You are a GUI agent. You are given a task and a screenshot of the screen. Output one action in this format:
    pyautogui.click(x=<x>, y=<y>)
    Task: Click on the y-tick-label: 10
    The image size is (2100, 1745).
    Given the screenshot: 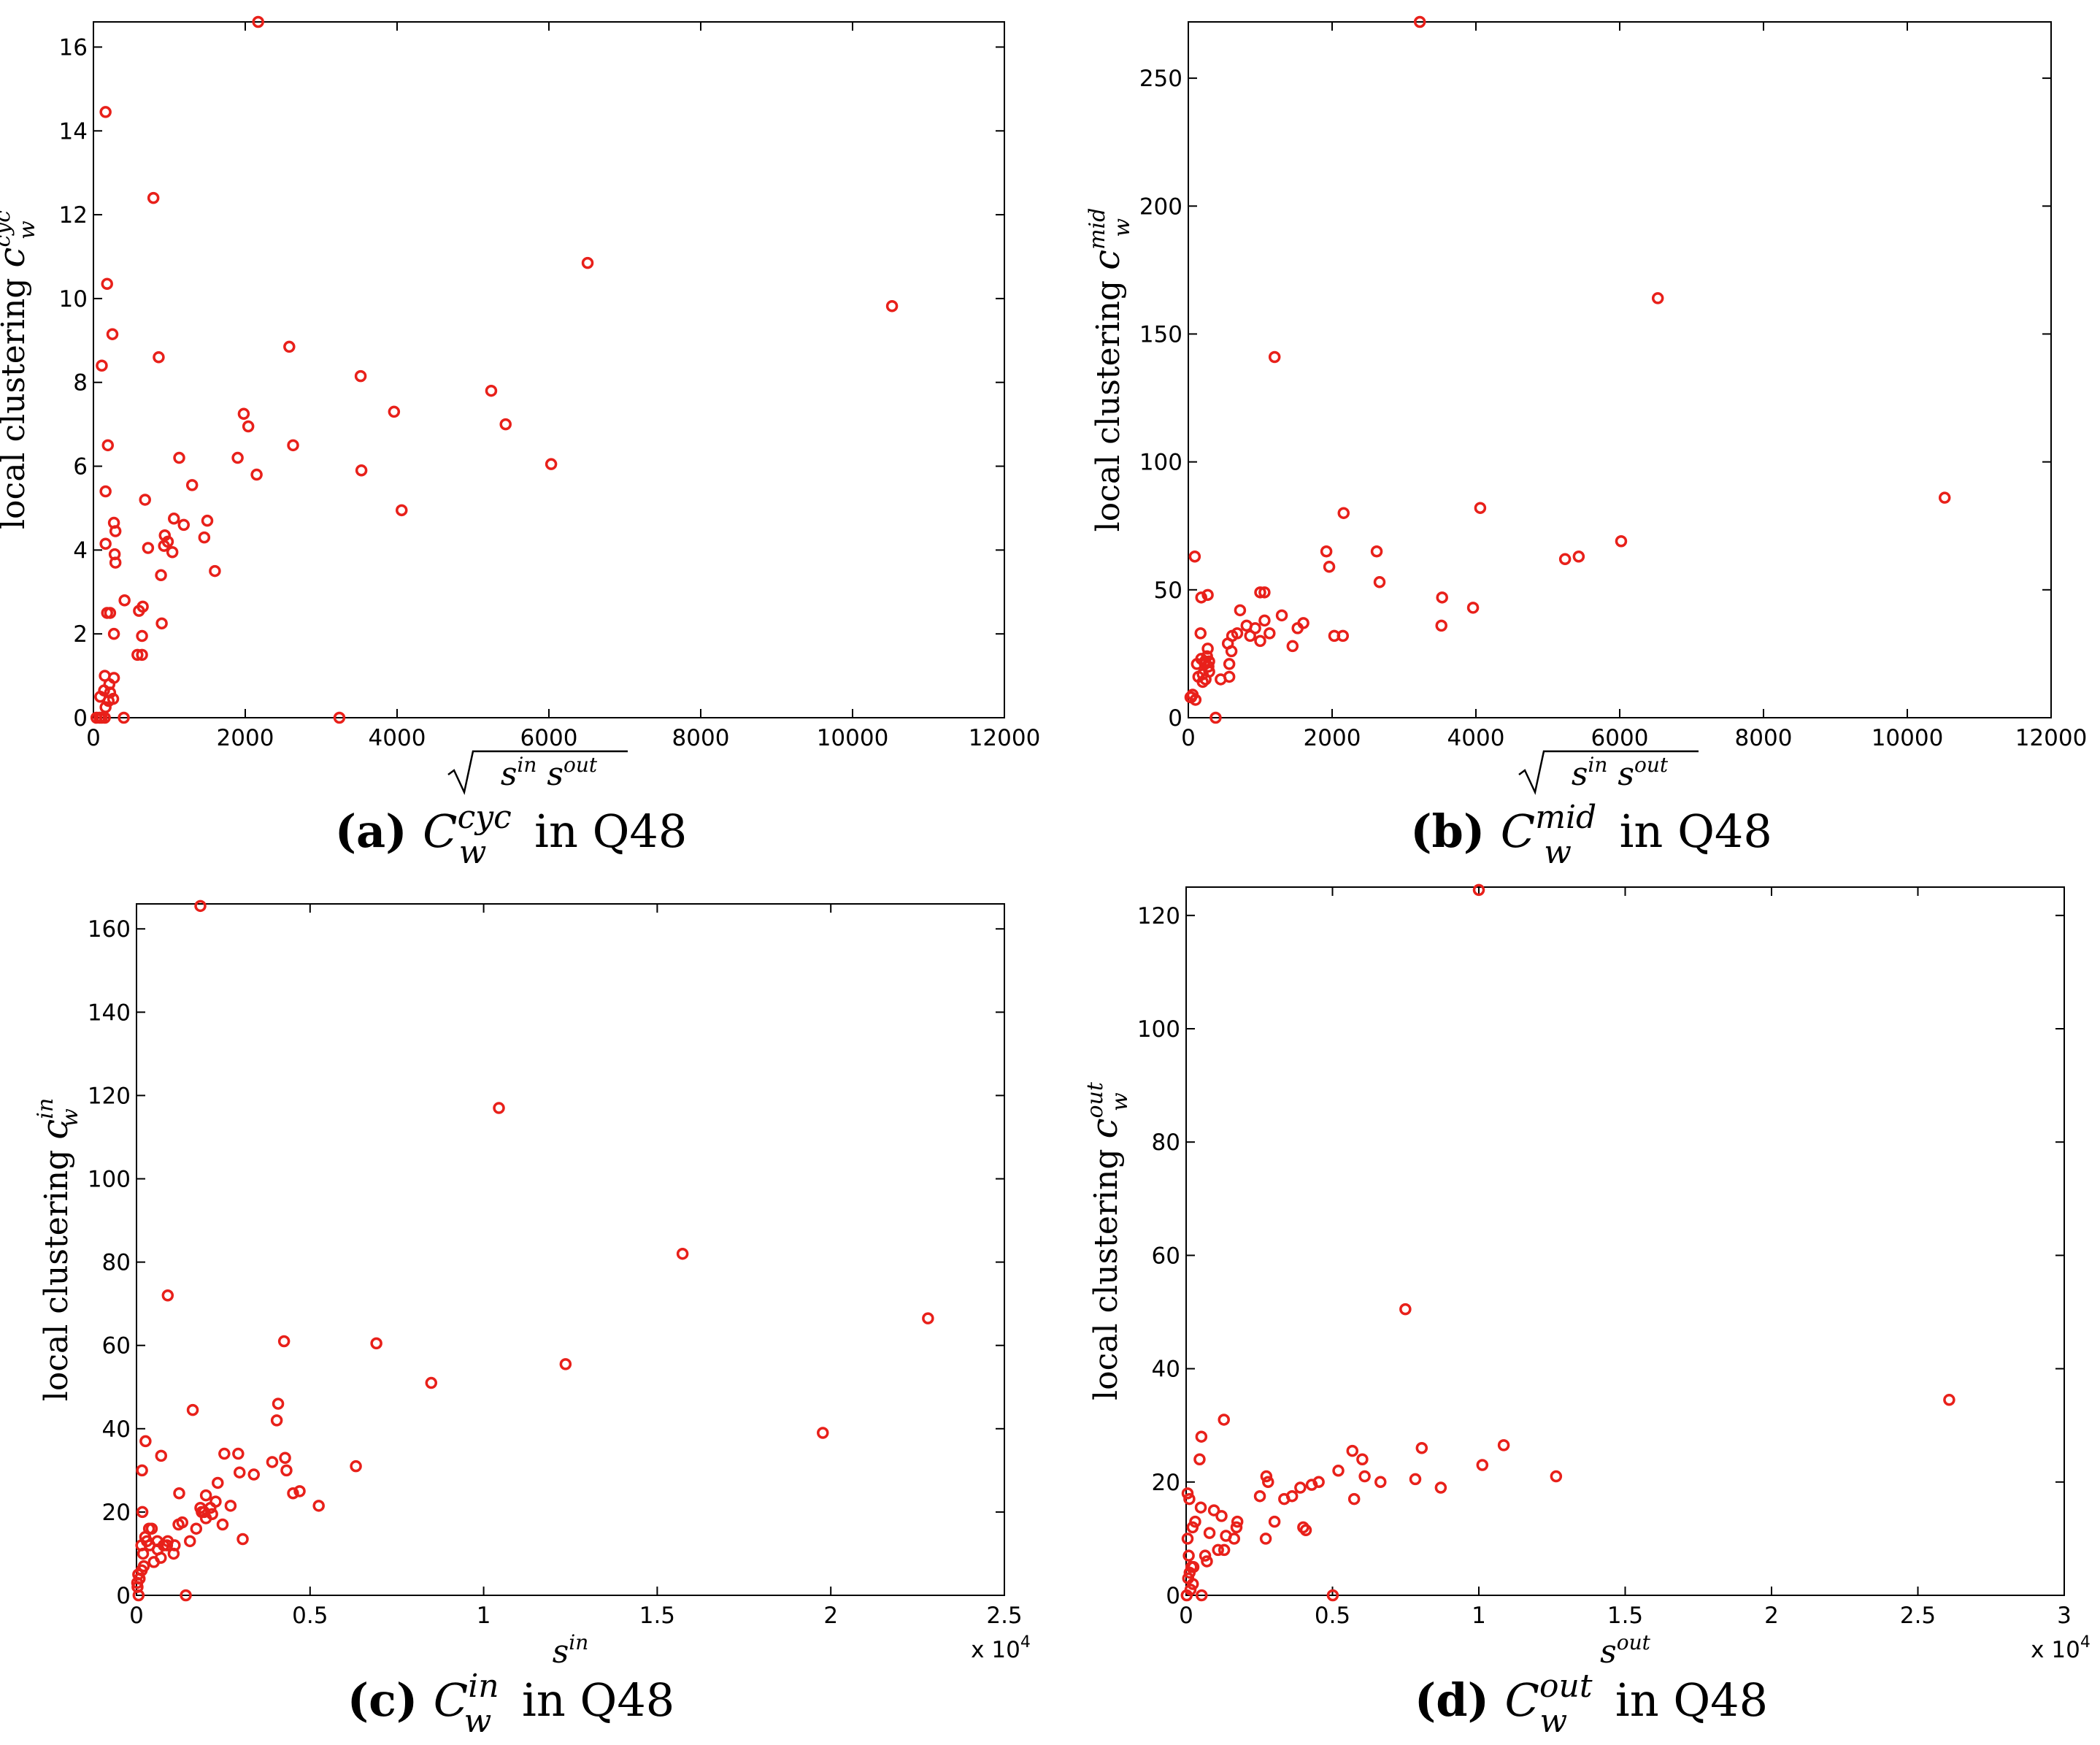 What is the action you would take?
    pyautogui.click(x=73, y=299)
    